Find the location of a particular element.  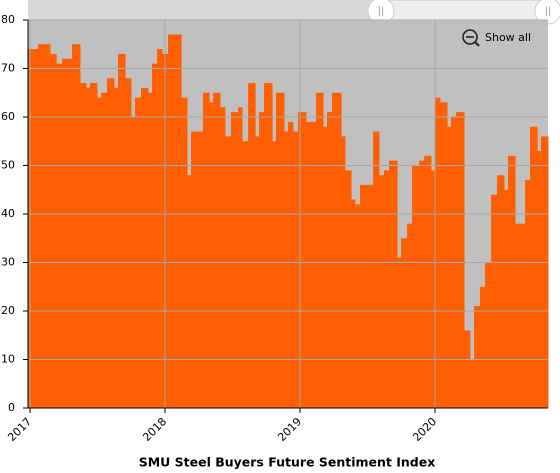

y-tick-label: 80 is located at coordinates (8, 19).